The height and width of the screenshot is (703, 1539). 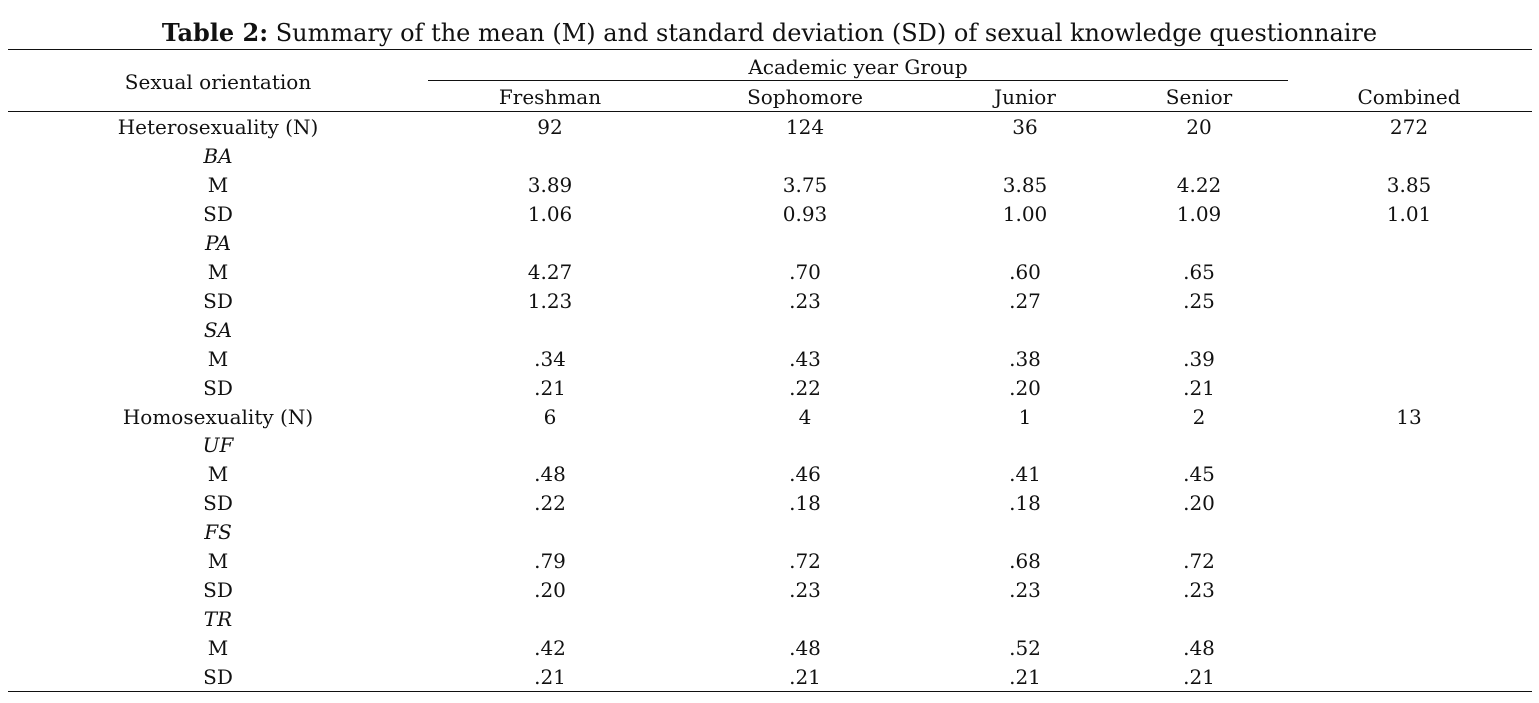 I want to click on cell-senior: 1.09, so click(x=1199, y=213).